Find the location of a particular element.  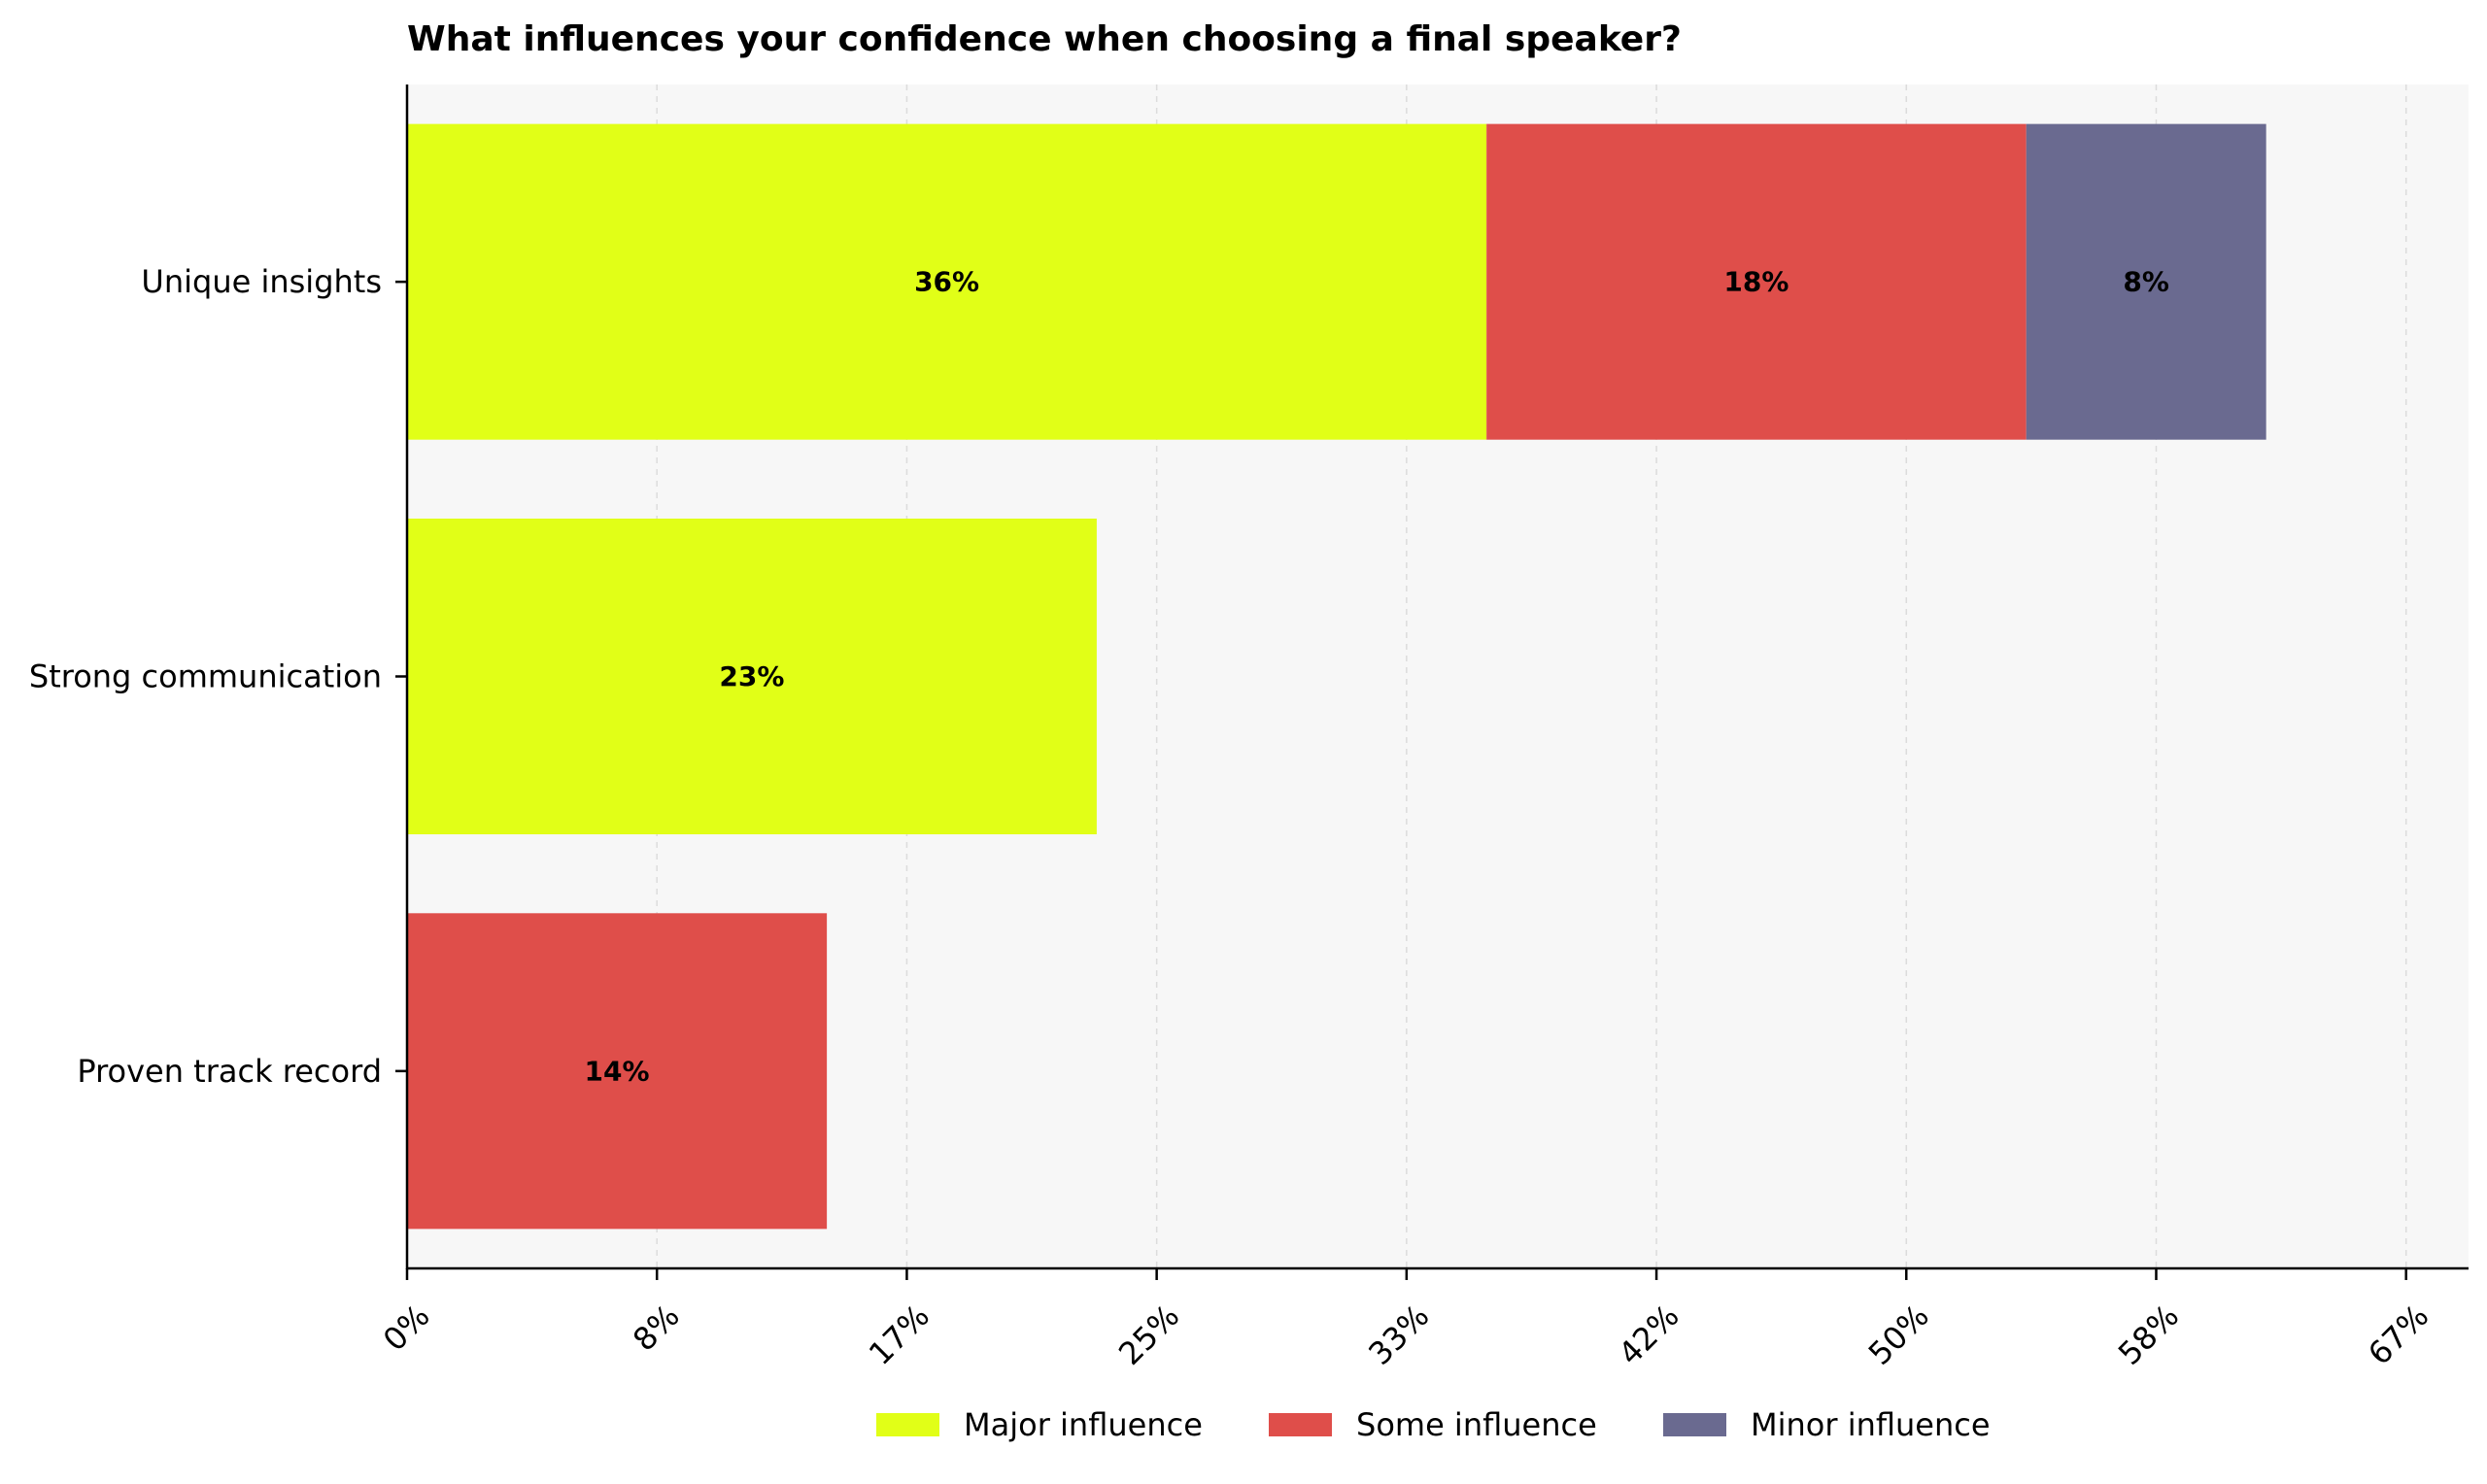

bar-unique-insights-major-influence is located at coordinates (947, 281).